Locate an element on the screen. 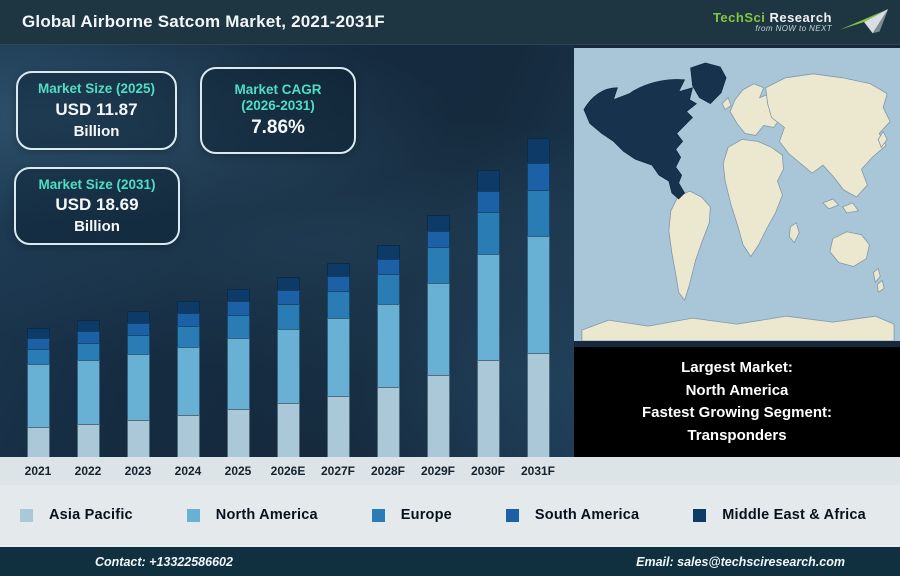  market-size-2025-value: USD 11.87 is located at coordinates (96, 109).